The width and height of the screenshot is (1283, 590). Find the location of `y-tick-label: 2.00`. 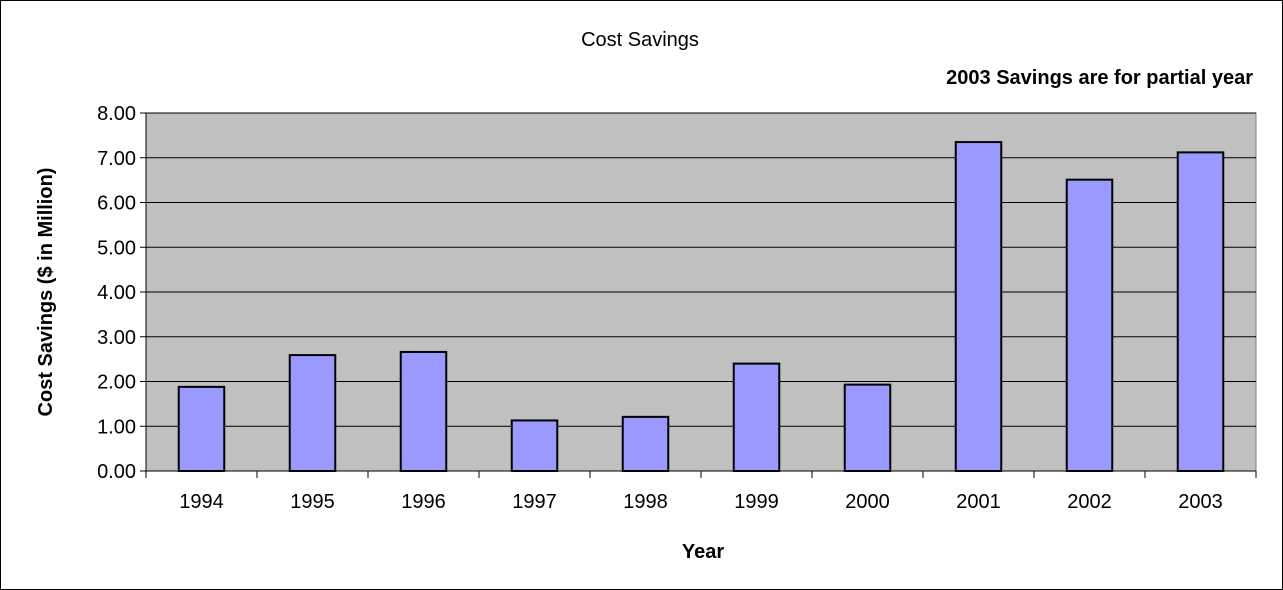

y-tick-label: 2.00 is located at coordinates (116, 383).